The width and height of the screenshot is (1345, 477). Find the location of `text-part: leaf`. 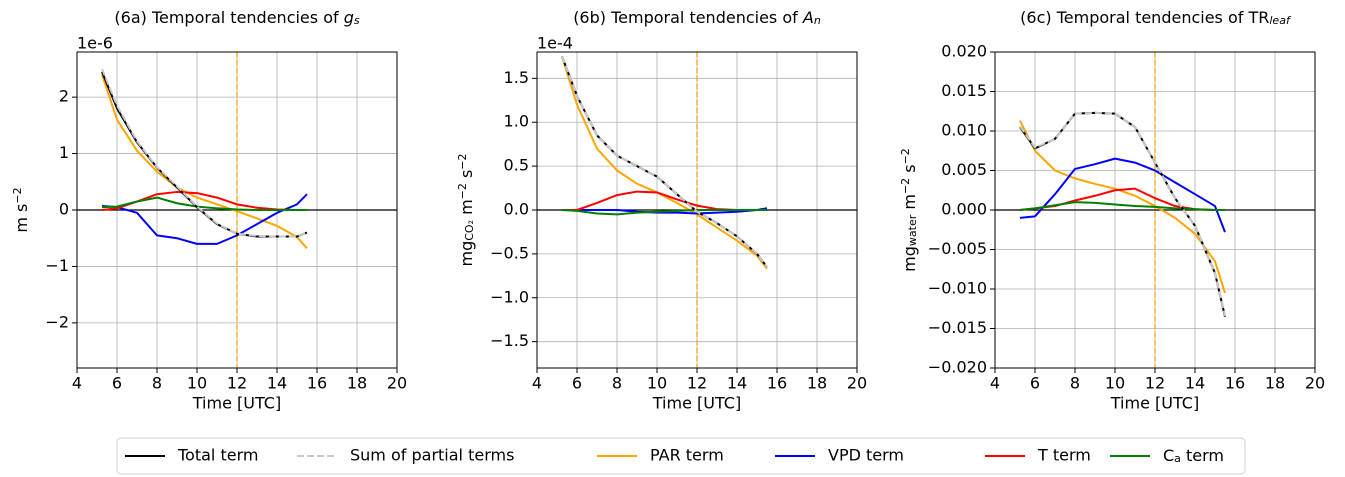

text-part: leaf is located at coordinates (1280, 20).